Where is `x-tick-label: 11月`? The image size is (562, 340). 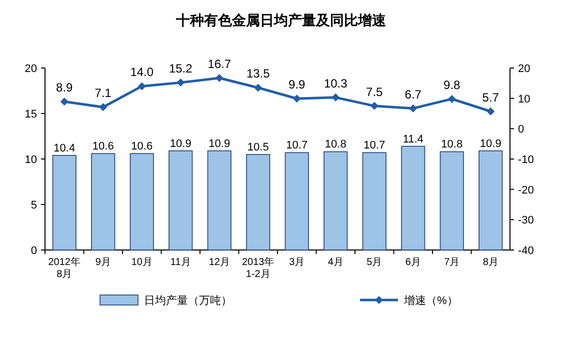 x-tick-label: 11月 is located at coordinates (180, 262).